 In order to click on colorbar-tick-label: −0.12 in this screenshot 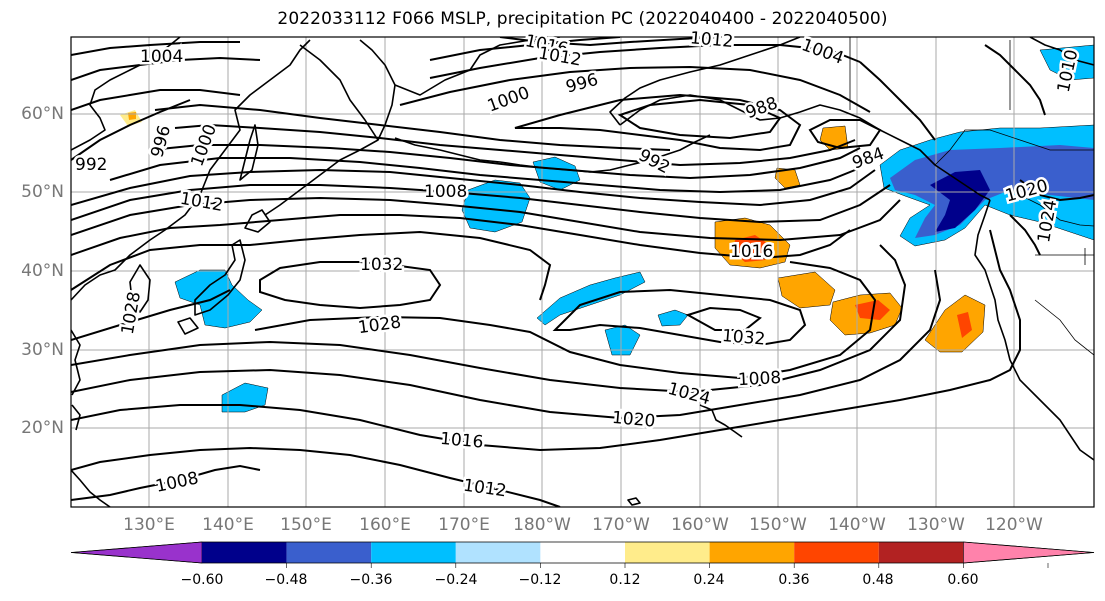, I will do `click(540, 580)`.